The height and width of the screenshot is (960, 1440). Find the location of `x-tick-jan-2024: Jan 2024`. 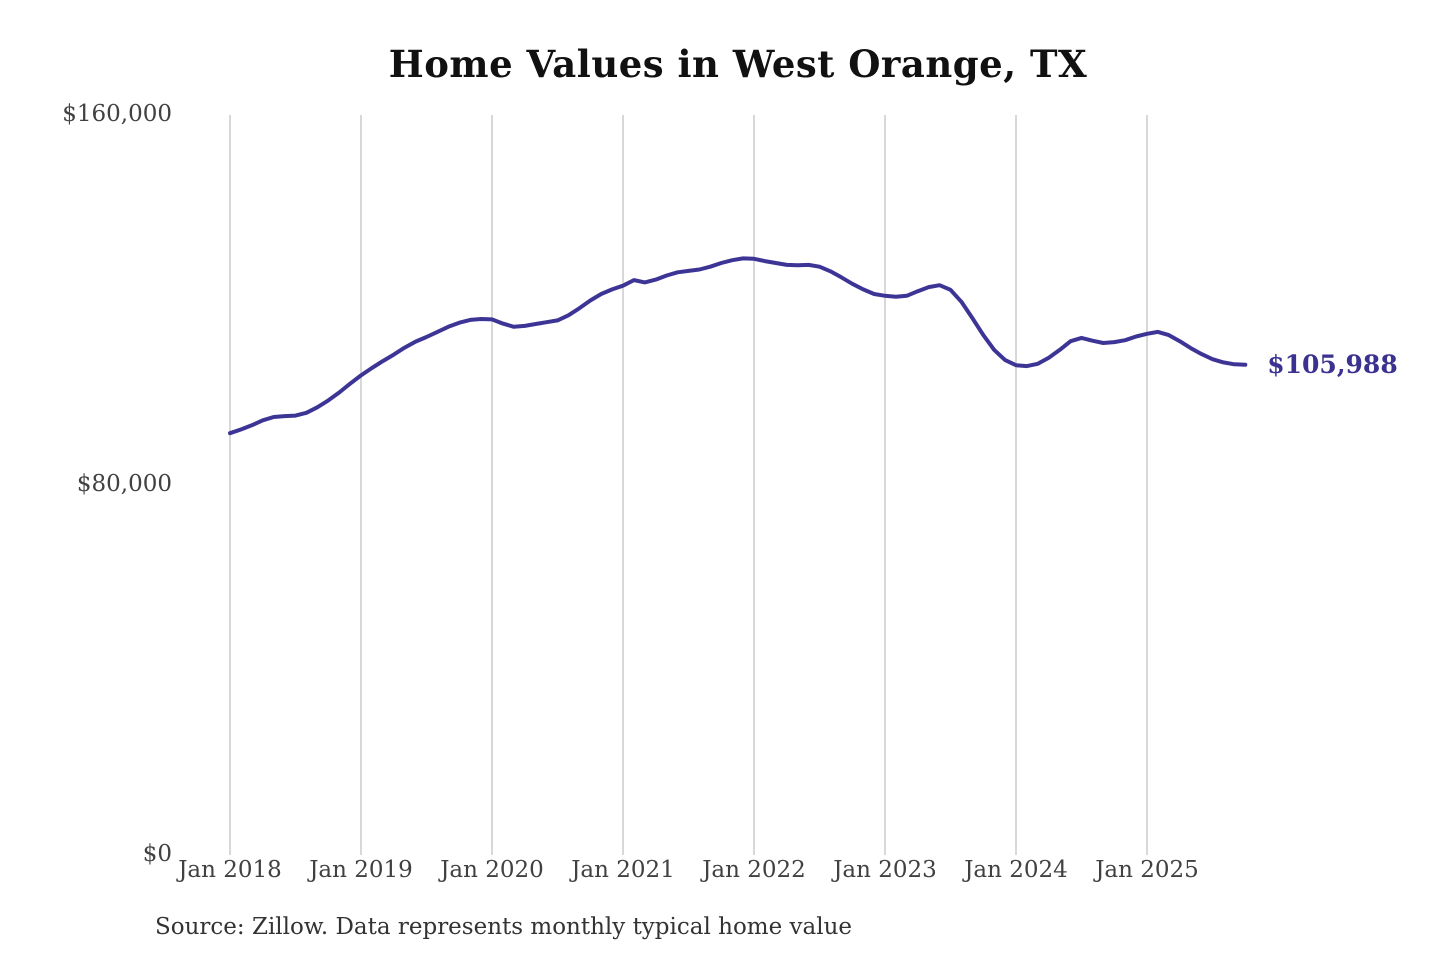

x-tick-jan-2024: Jan 2024 is located at coordinates (1016, 870).